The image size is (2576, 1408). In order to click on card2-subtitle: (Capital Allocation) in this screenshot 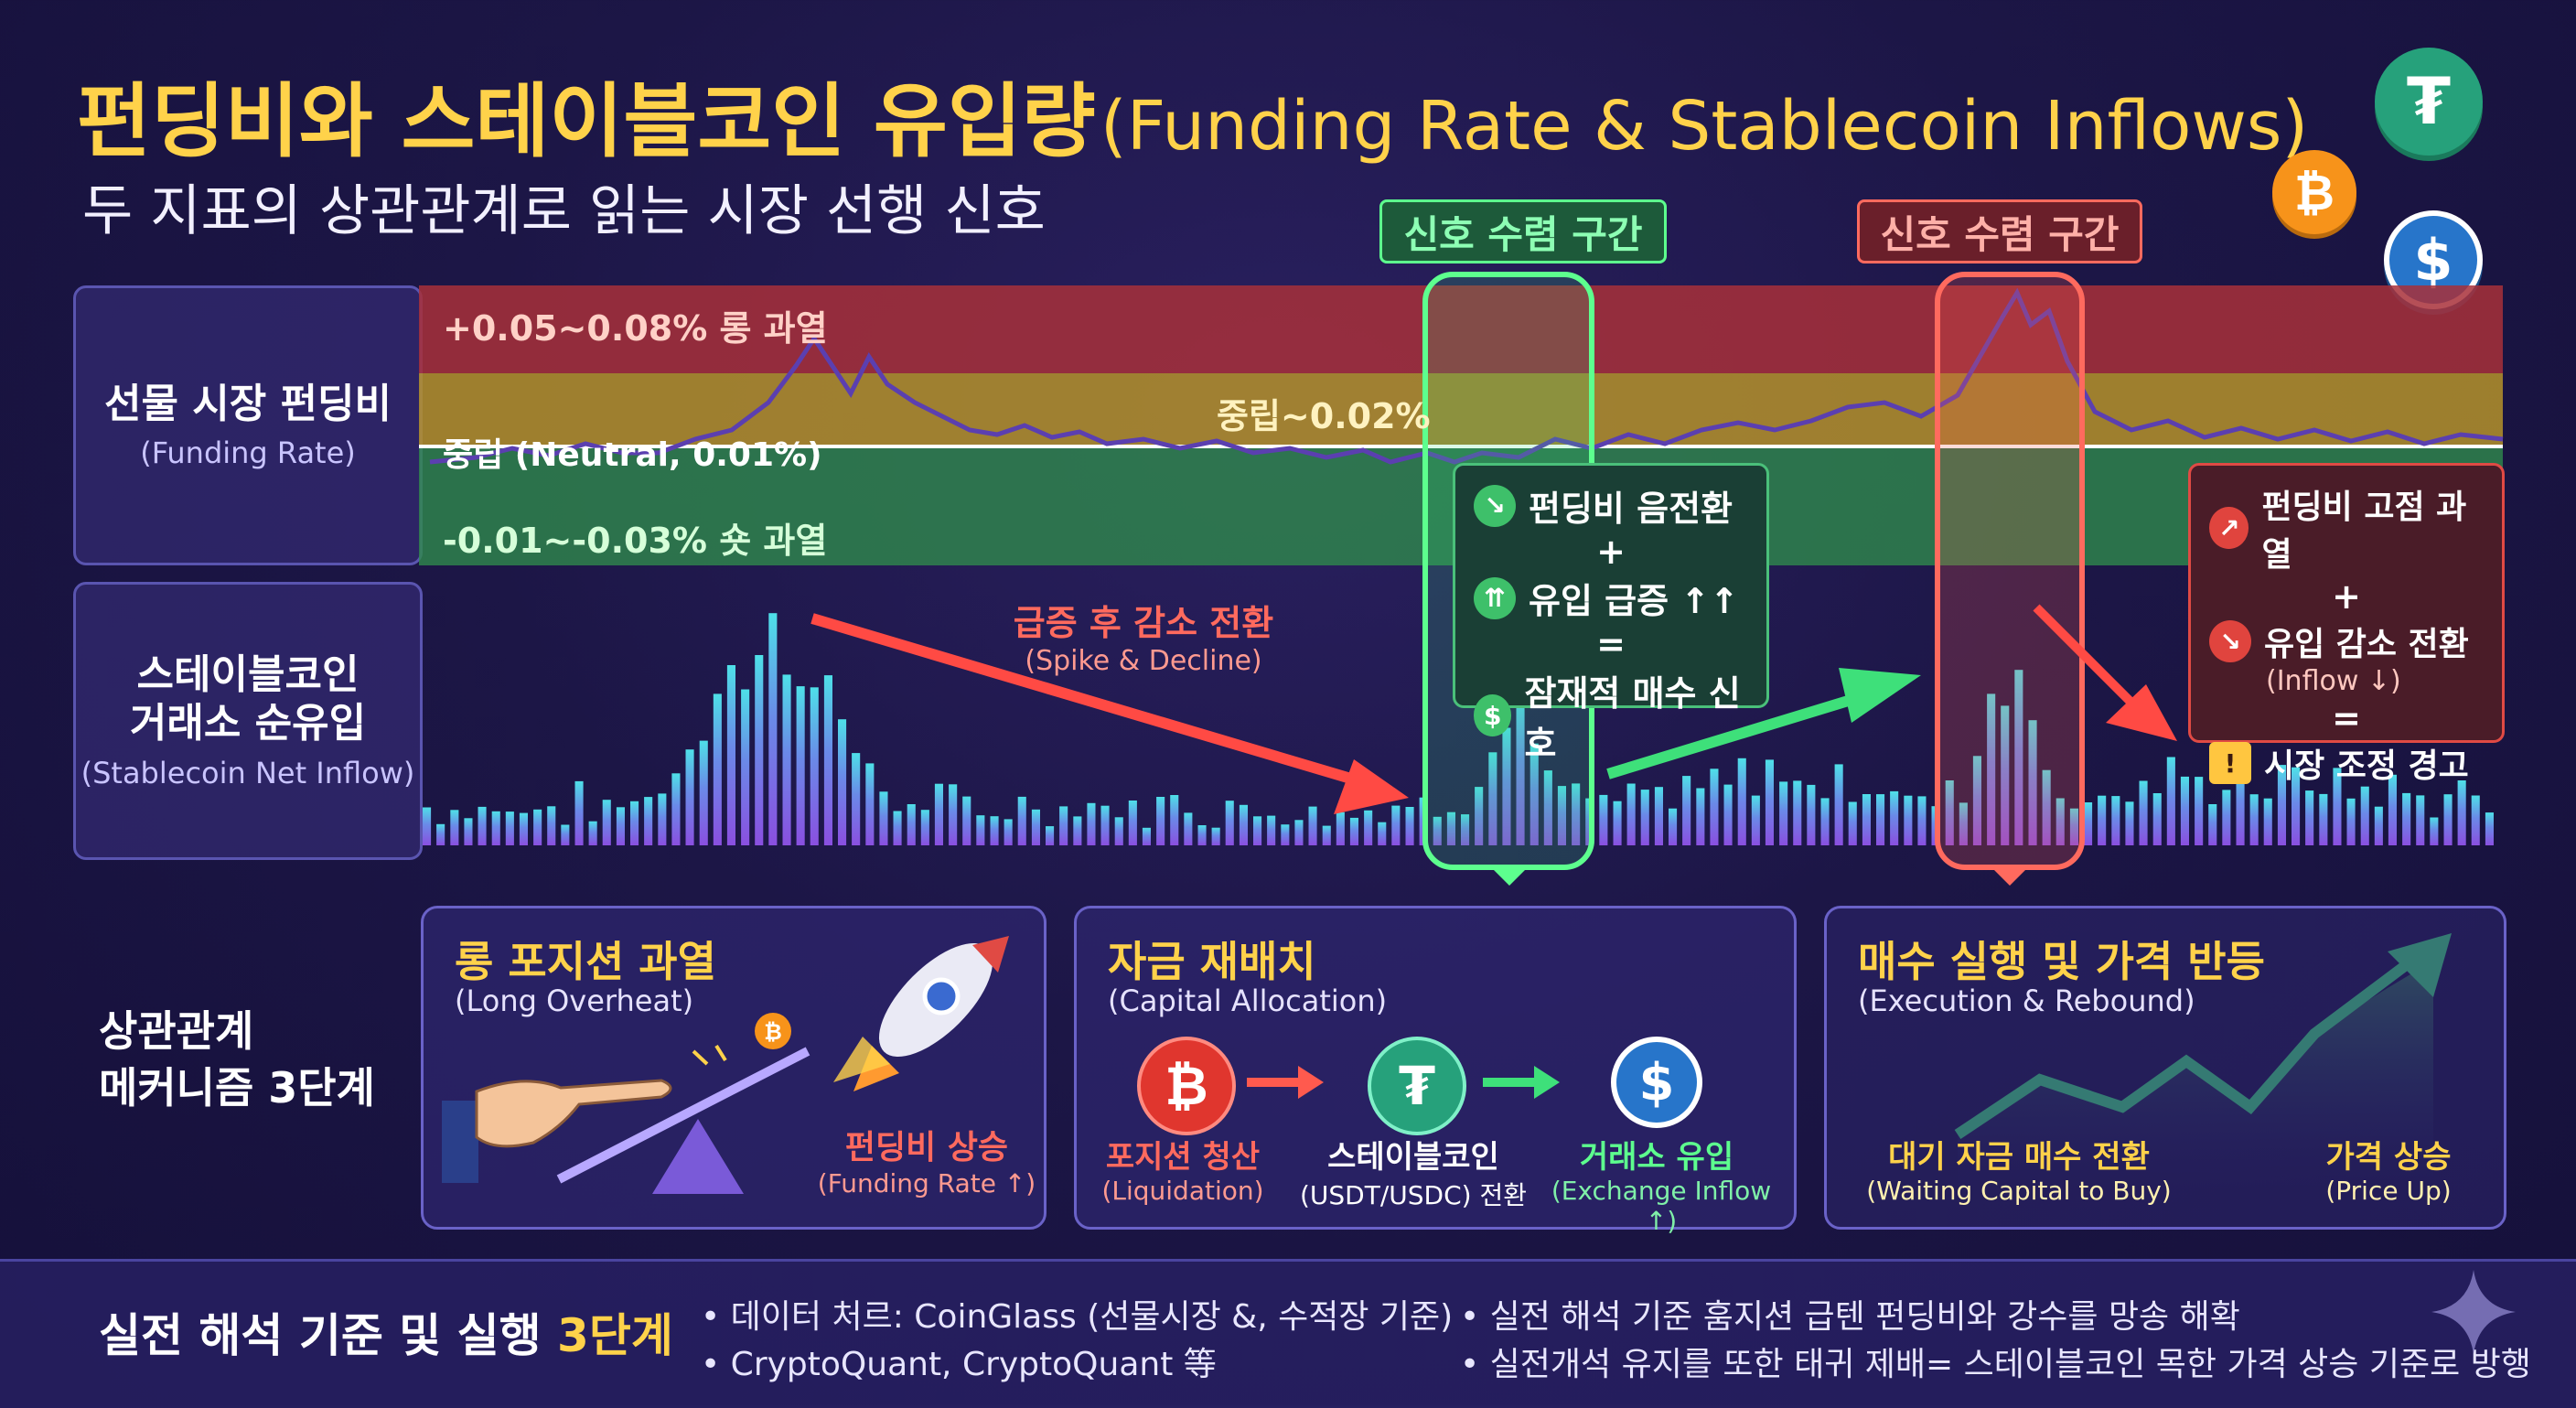, I will do `click(1248, 1000)`.